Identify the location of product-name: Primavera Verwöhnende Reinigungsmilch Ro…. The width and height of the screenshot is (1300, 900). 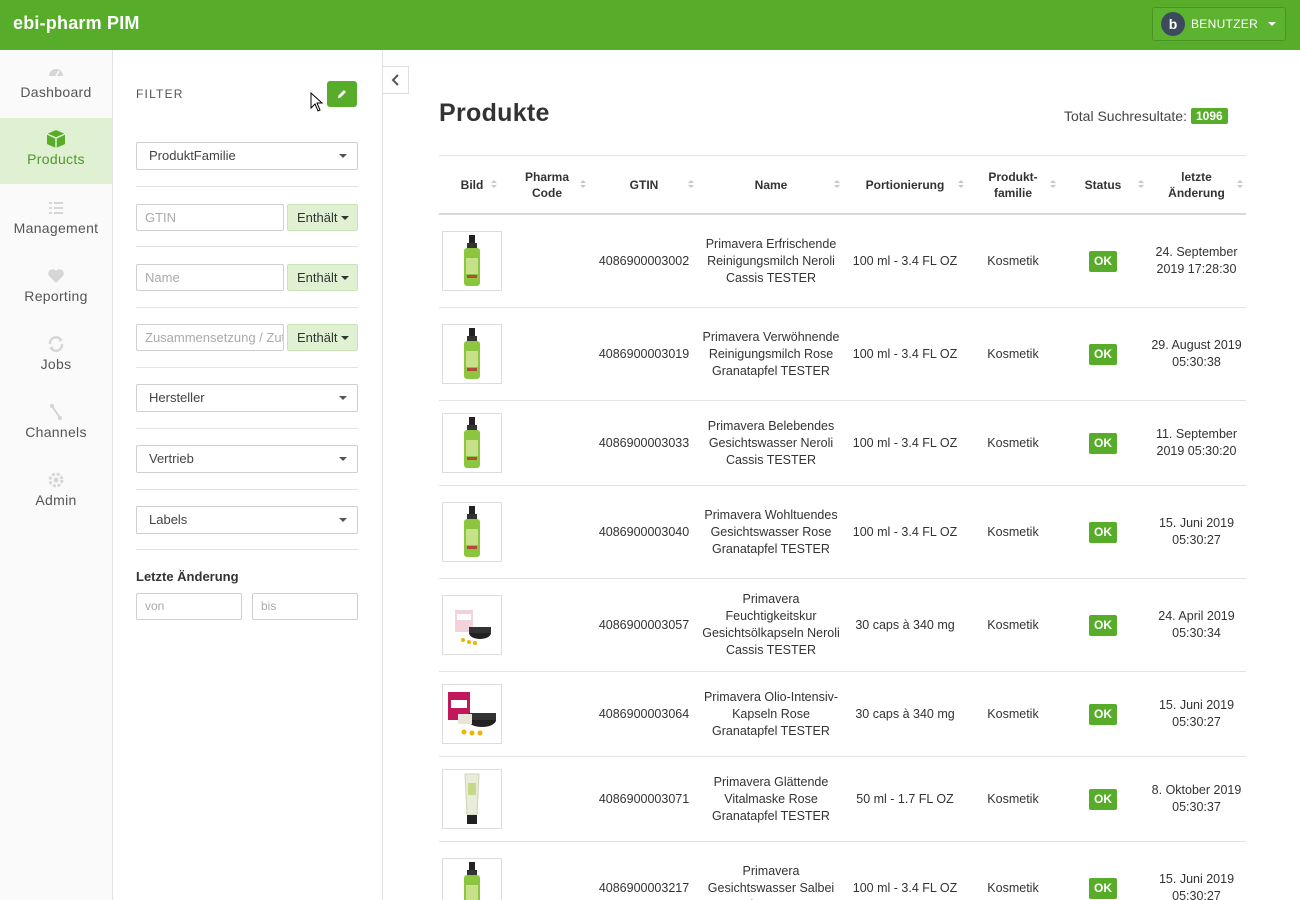
(771, 353).